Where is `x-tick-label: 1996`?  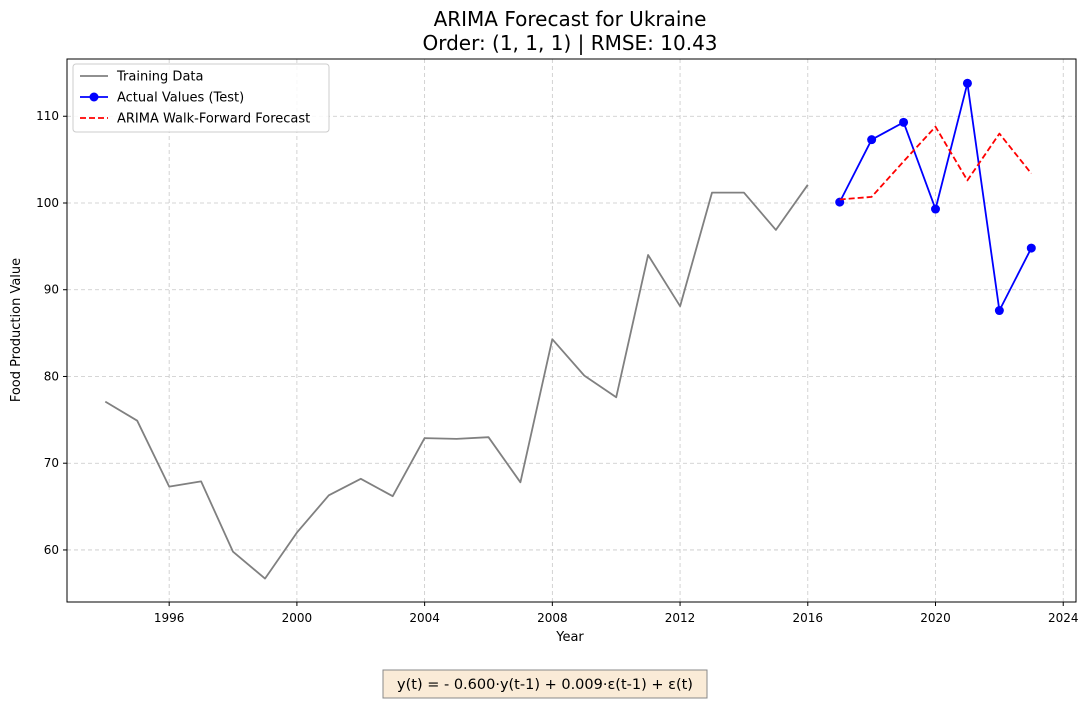 x-tick-label: 1996 is located at coordinates (169, 618).